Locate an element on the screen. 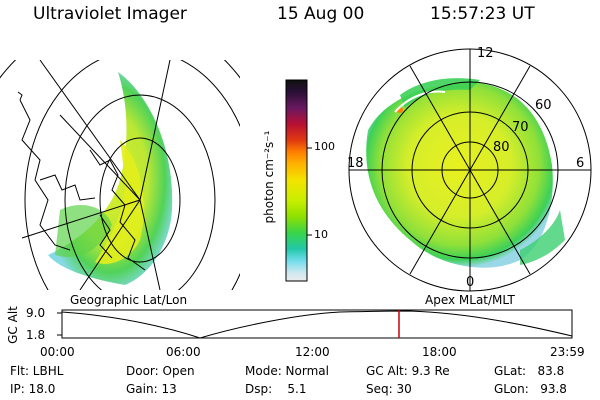 This screenshot has width=600, height=400. timeline-y-max: 9.0 is located at coordinates (36, 313).